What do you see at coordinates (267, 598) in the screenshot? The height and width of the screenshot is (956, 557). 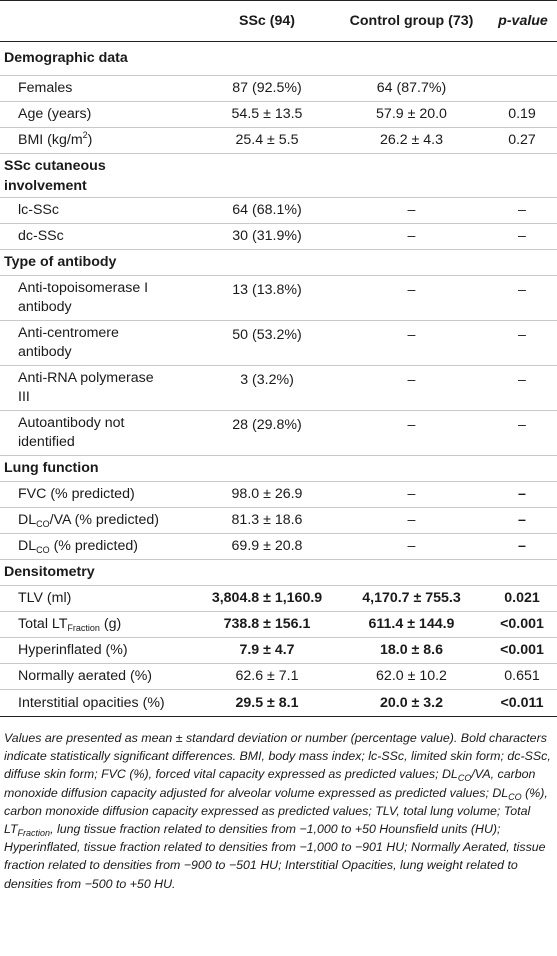 I see `ssc-value: 3,804.8 ± 1,160.9` at bounding box center [267, 598].